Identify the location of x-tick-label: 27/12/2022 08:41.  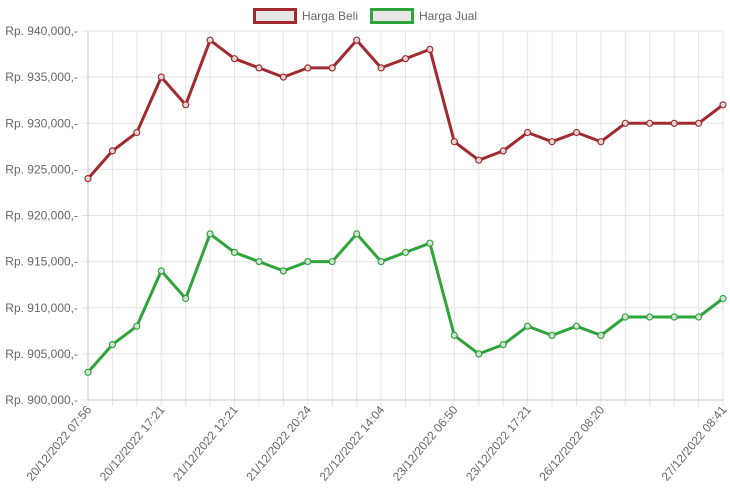
(694, 443).